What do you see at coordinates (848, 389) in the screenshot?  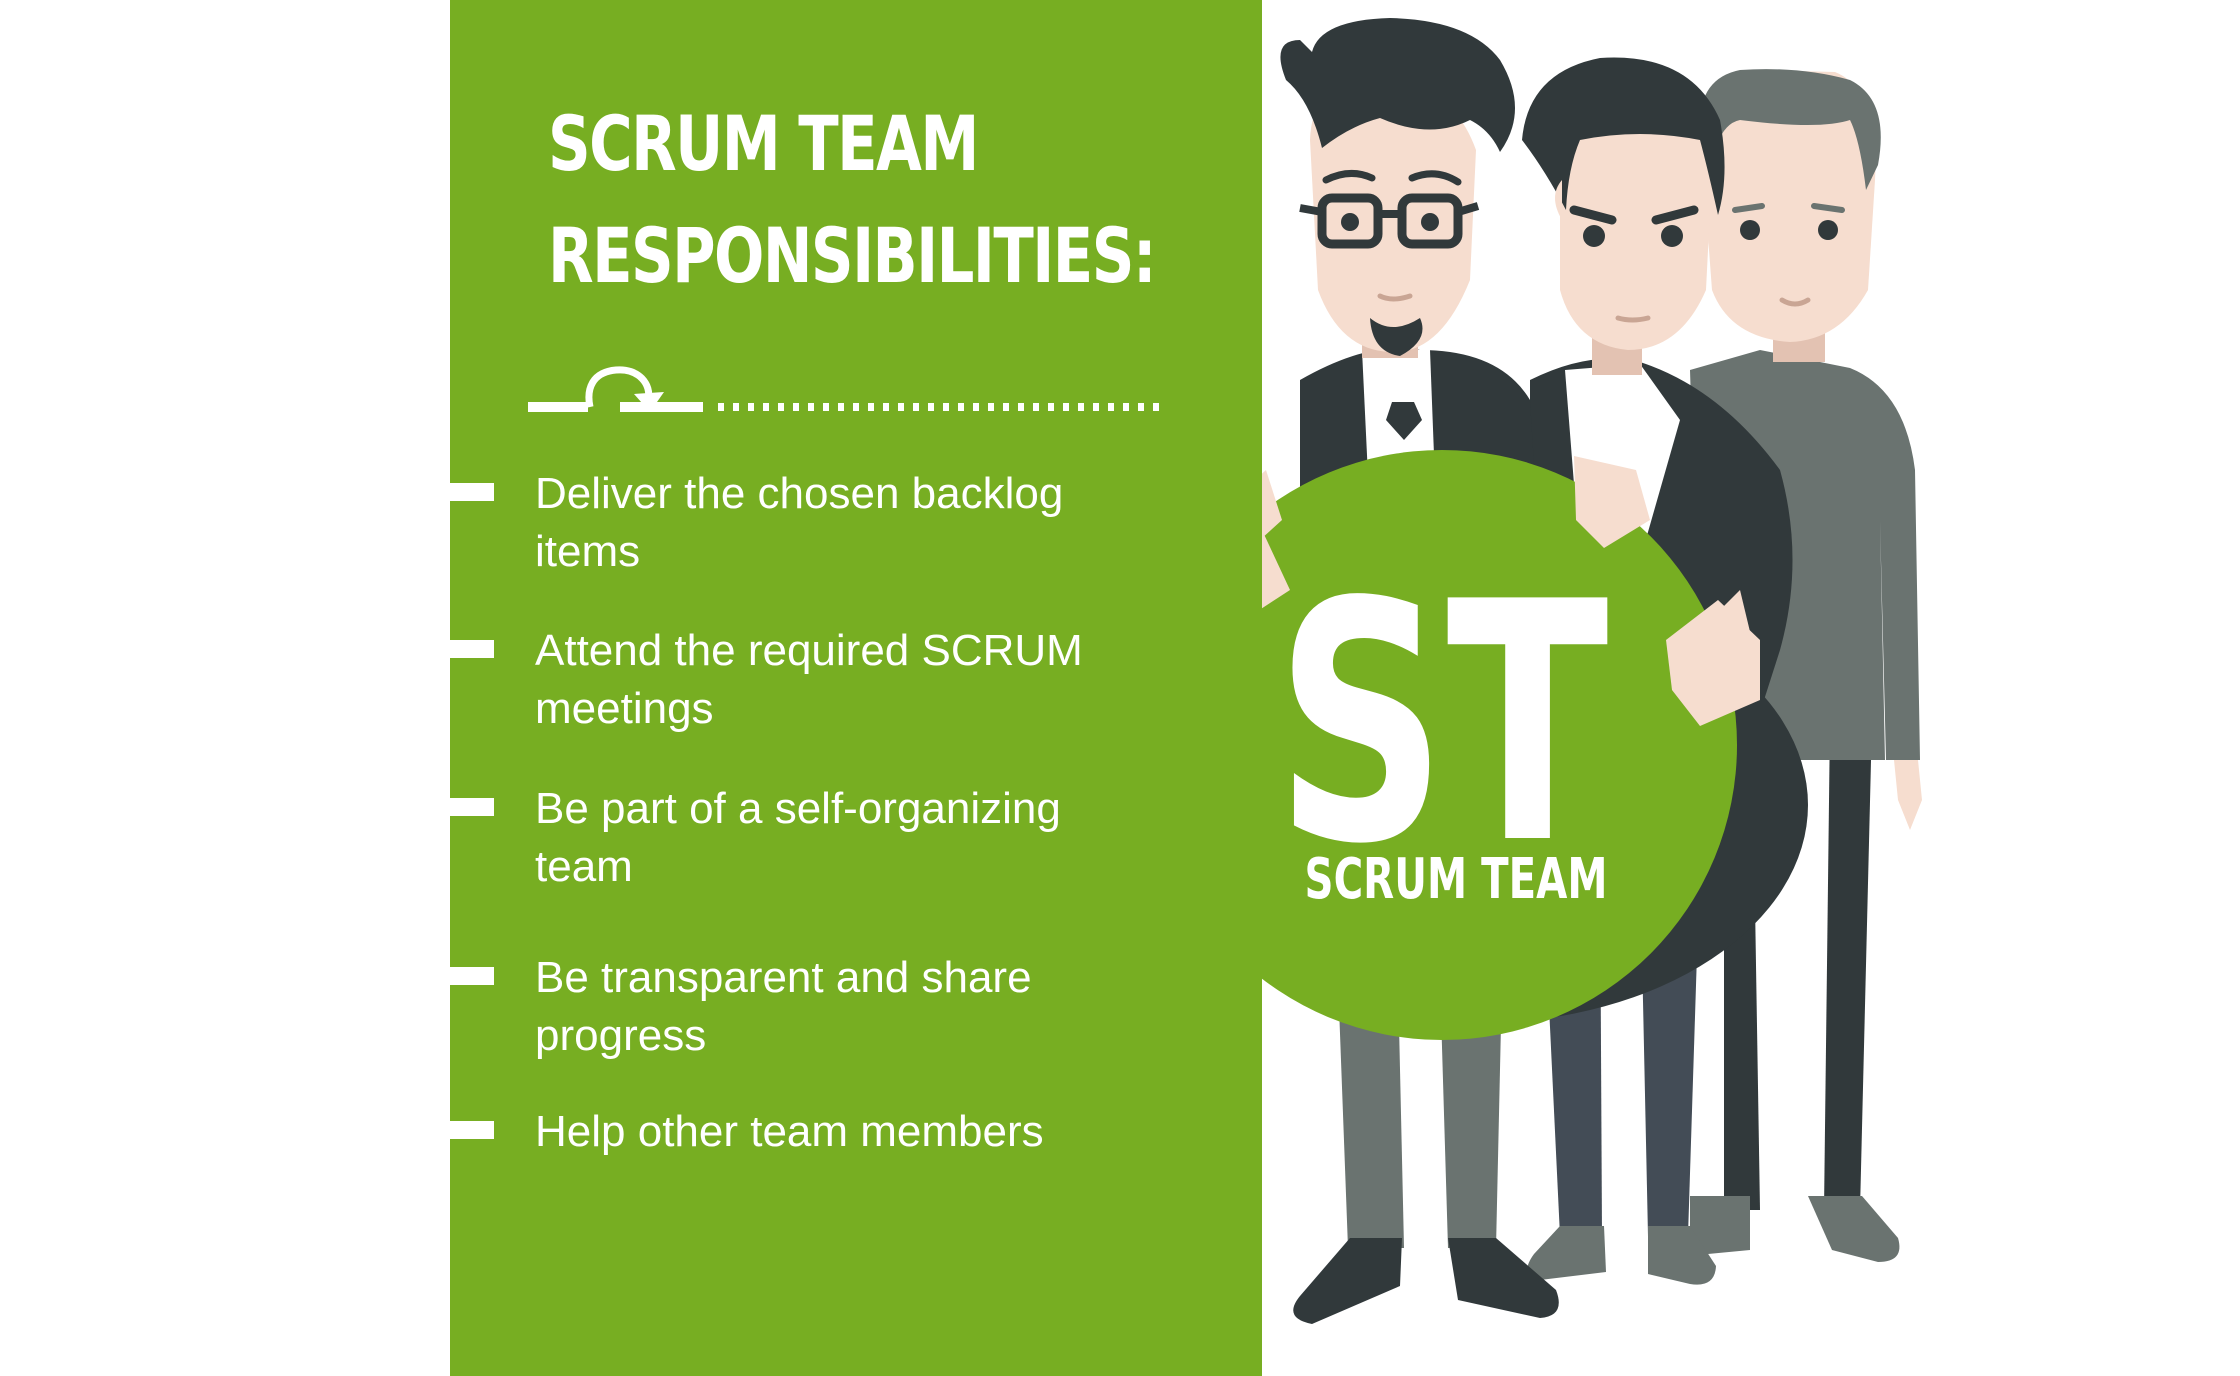 I see `loop-arrow-icon` at bounding box center [848, 389].